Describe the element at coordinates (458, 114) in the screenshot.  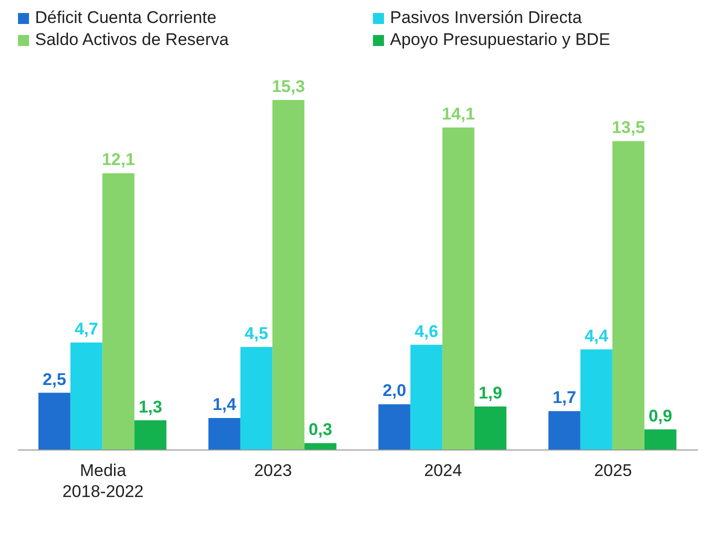
I see `data-label: 14,1` at that location.